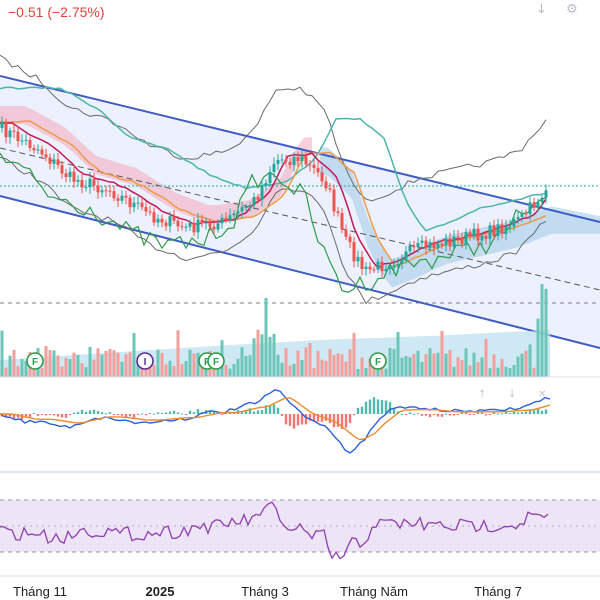 This screenshot has width=600, height=600. I want to click on arrow-down-icon: ↓, so click(541, 9).